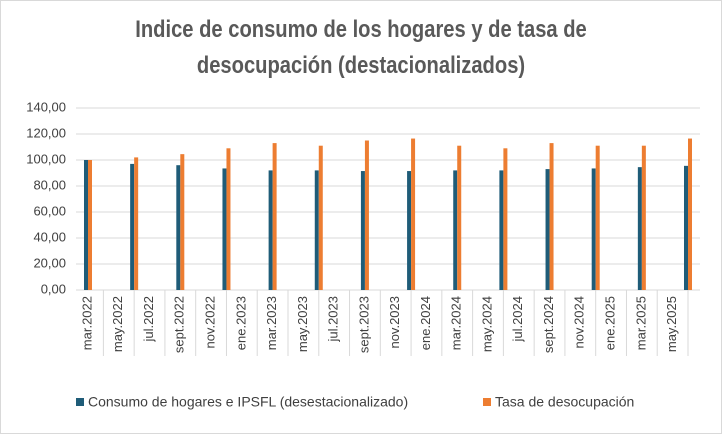 This screenshot has height=434, width=722. What do you see at coordinates (394, 322) in the screenshot?
I see `x-tick-label: nov.2023` at bounding box center [394, 322].